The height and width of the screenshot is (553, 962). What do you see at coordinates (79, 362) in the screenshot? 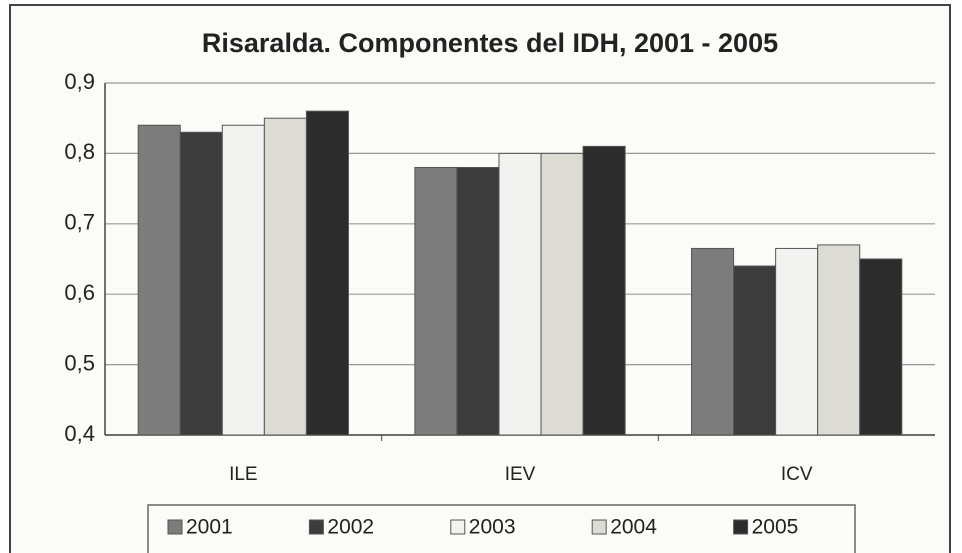
I see `y-tick-label: 0,5` at bounding box center [79, 362].